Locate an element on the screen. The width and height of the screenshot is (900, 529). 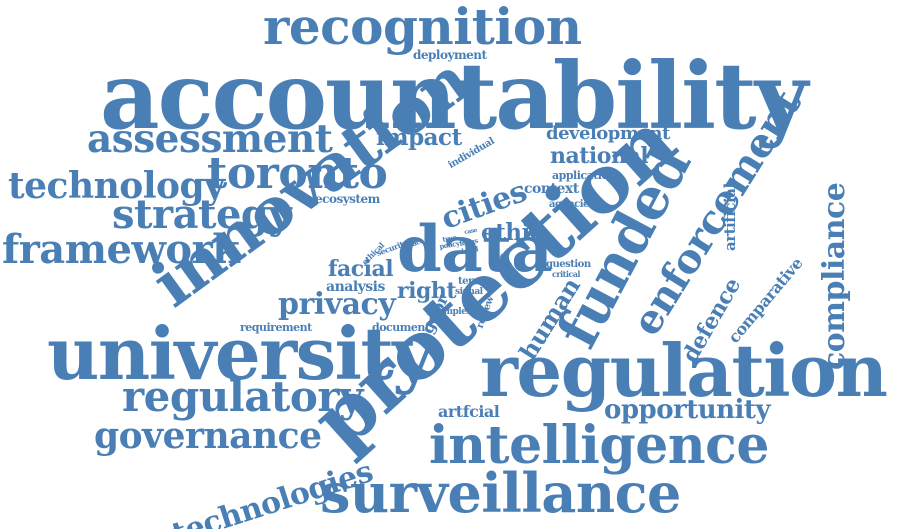
word-opportunity: opportunity is located at coordinates (687, 410).